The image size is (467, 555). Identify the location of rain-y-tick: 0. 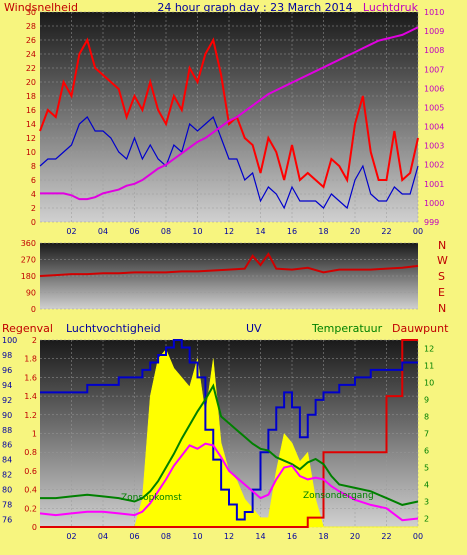
(34, 527).